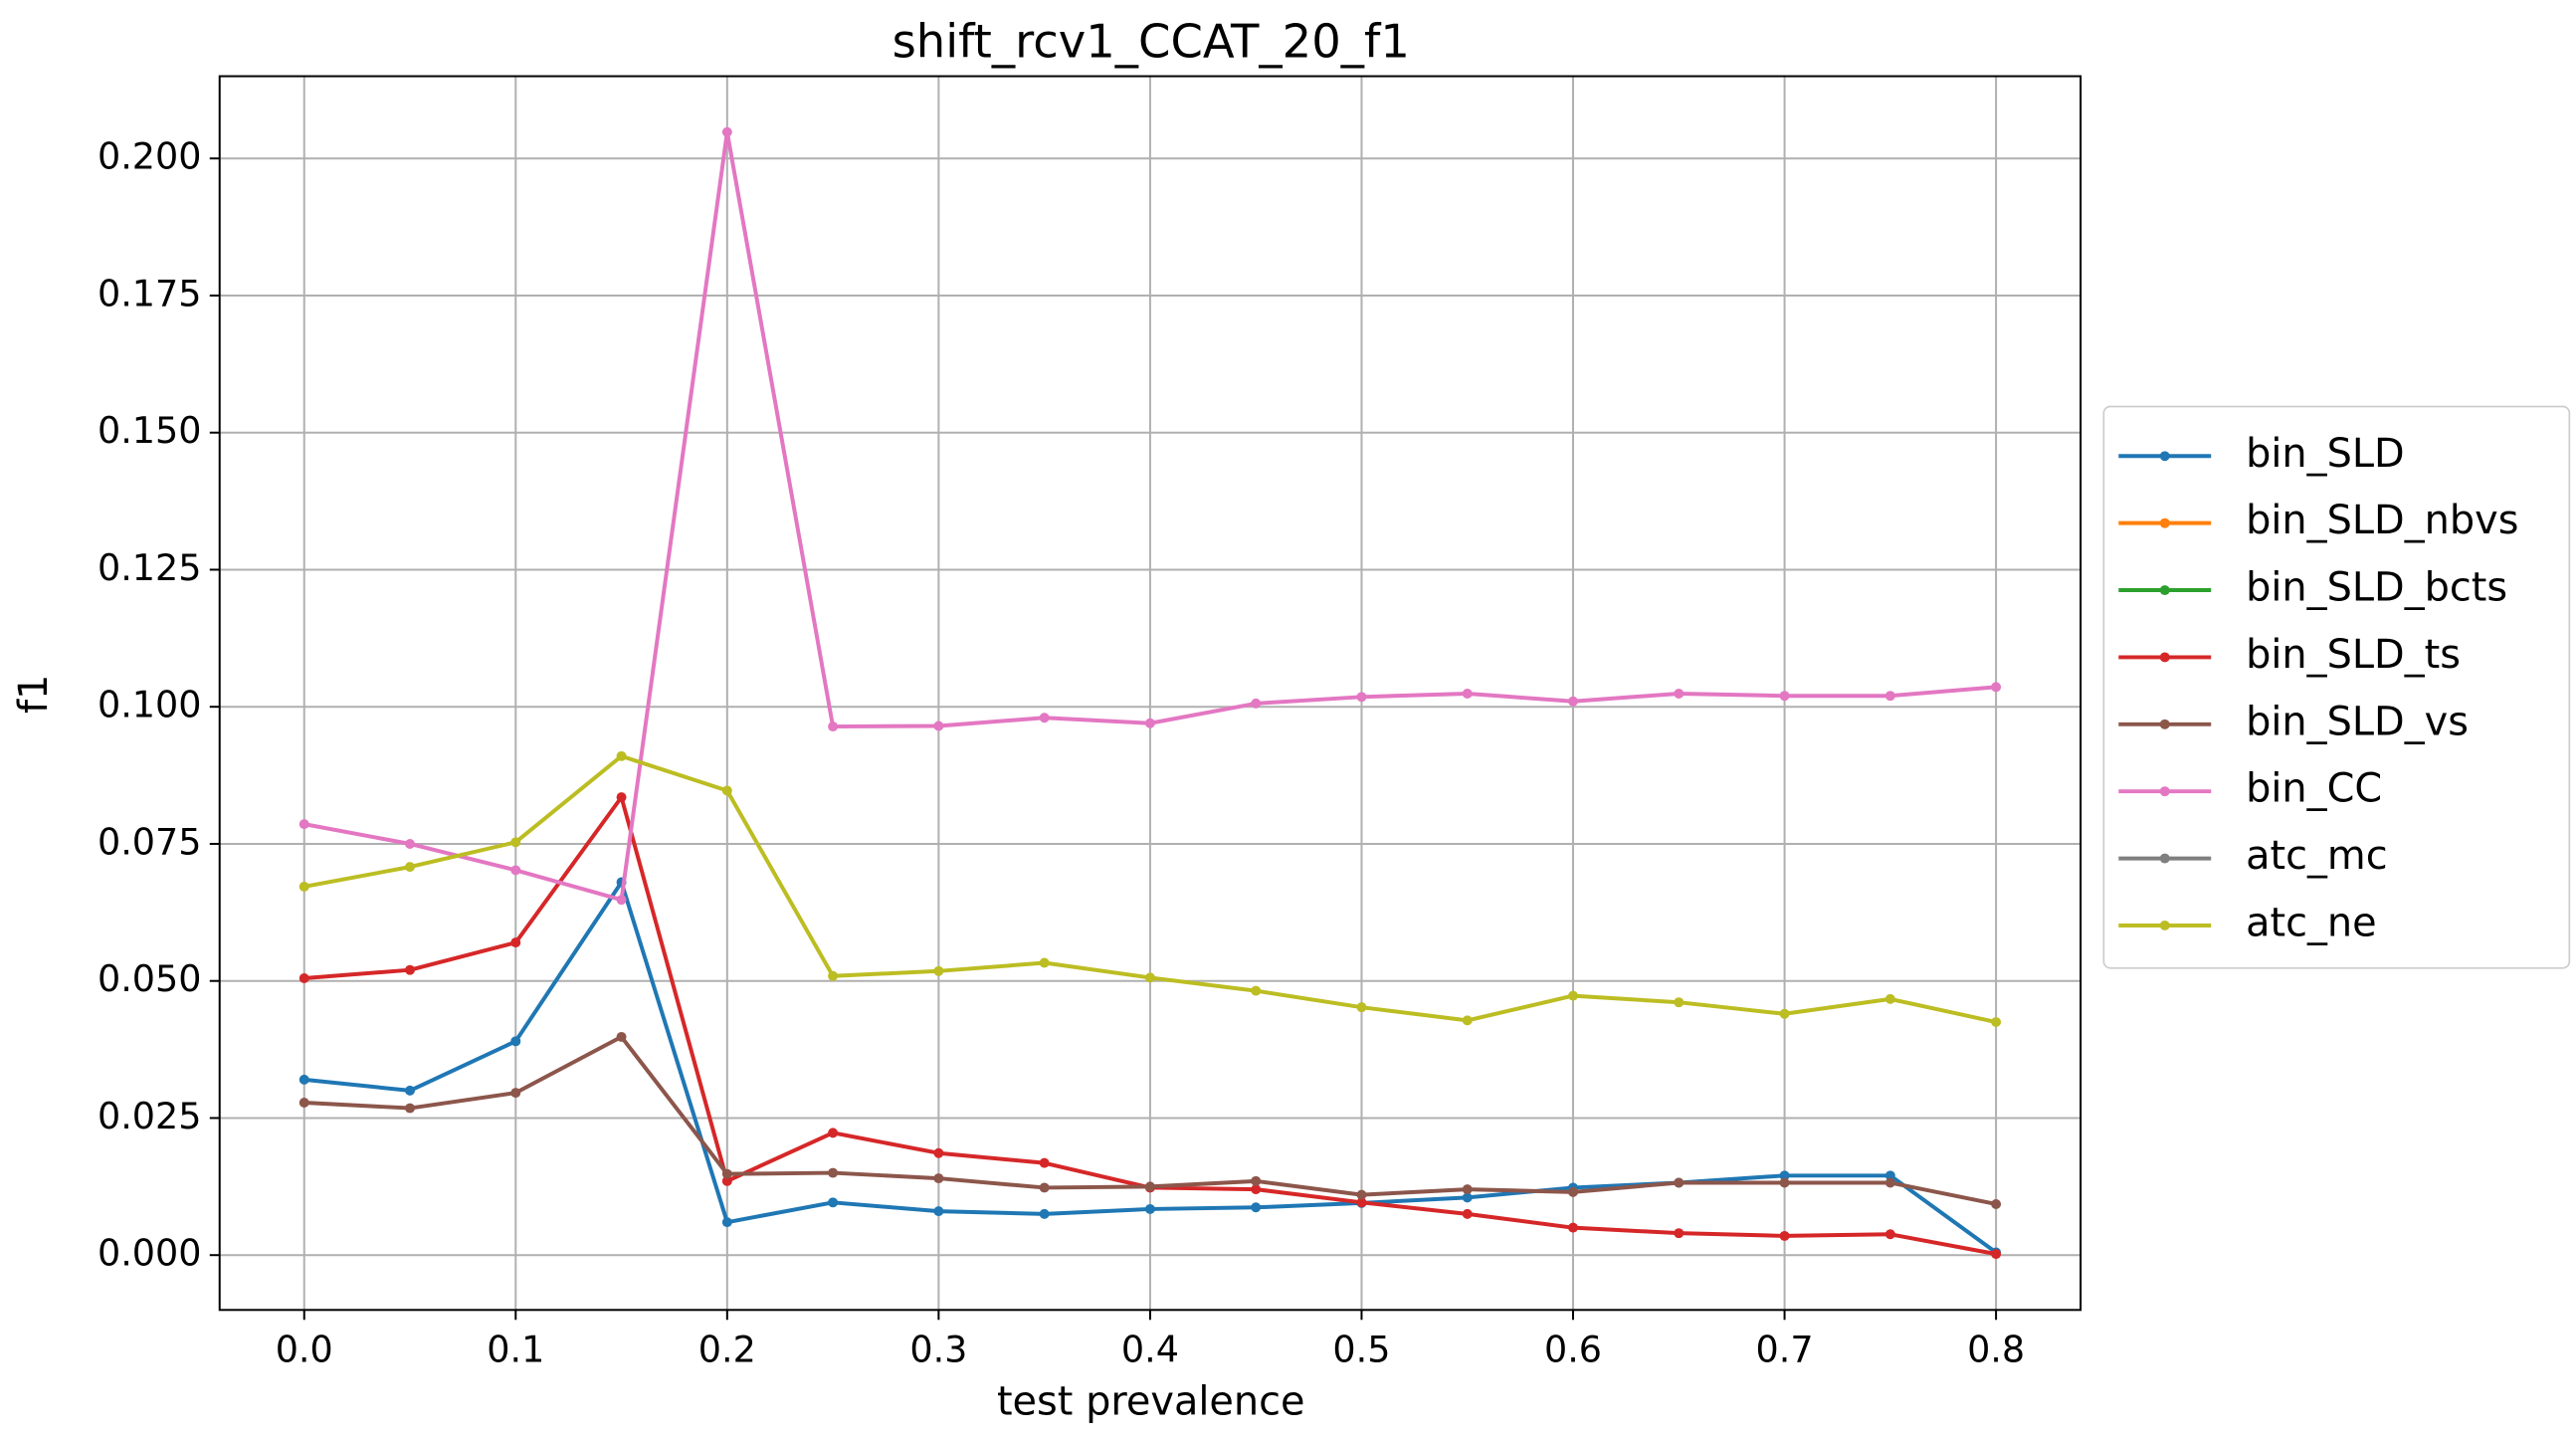 The width and height of the screenshot is (2576, 1439). Describe the element at coordinates (150, 430) in the screenshot. I see `y-tick-label: 0.150` at that location.